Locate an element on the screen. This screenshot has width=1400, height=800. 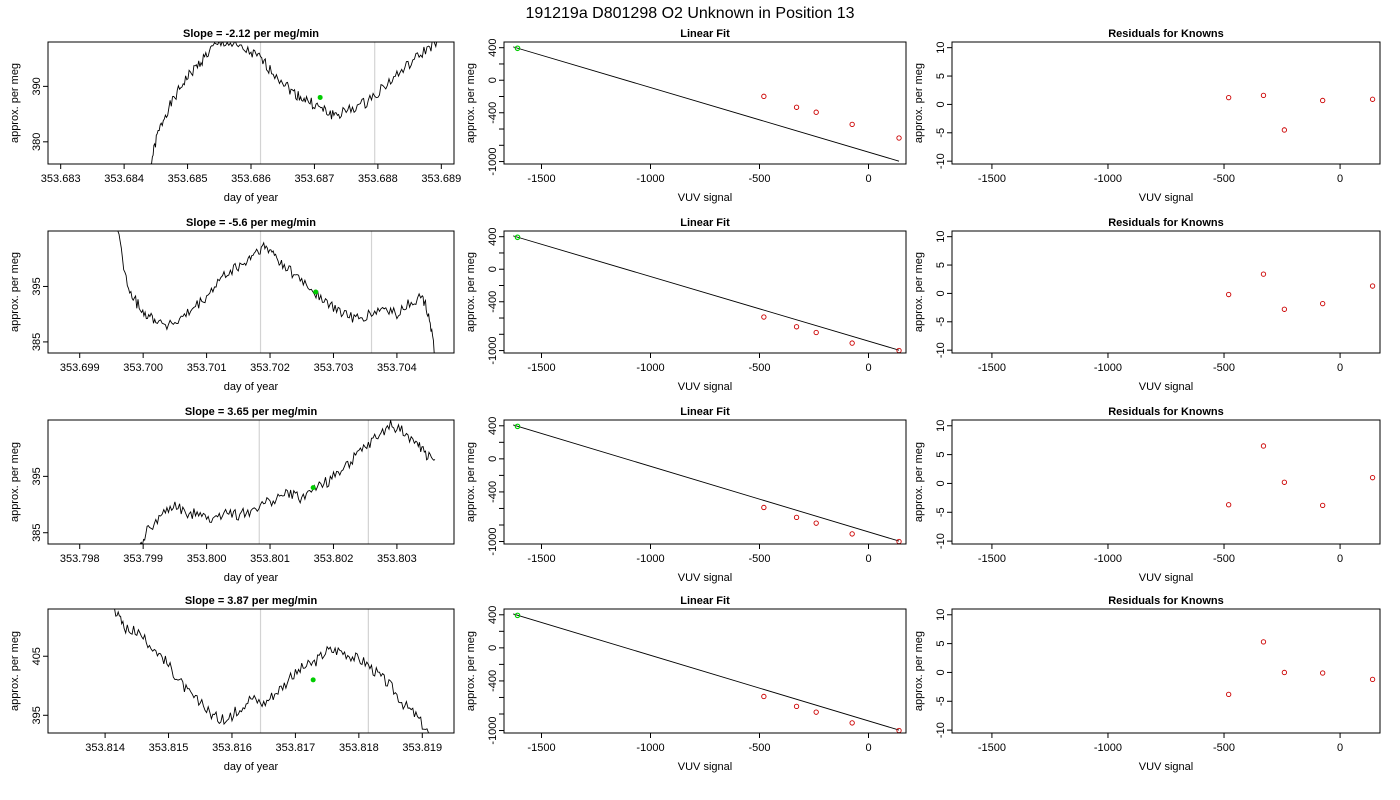
panel-title: Linear Fit is located at coordinates (705, 223).